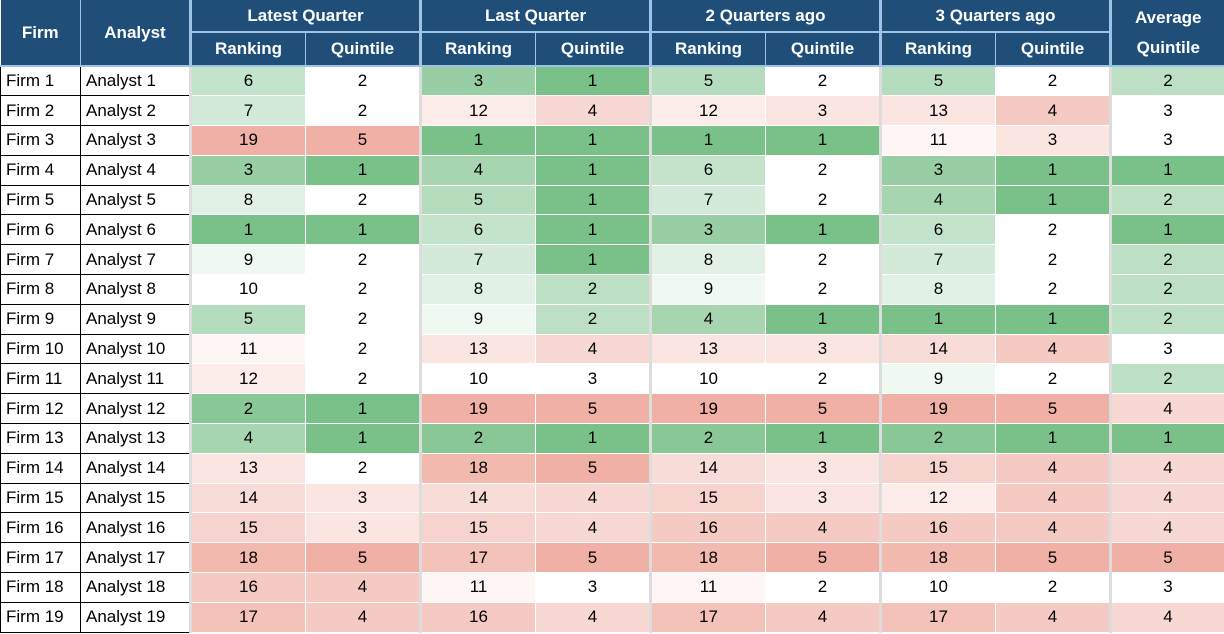  Describe the element at coordinates (135, 349) in the screenshot. I see `analyst-cell: Analyst 10` at that location.